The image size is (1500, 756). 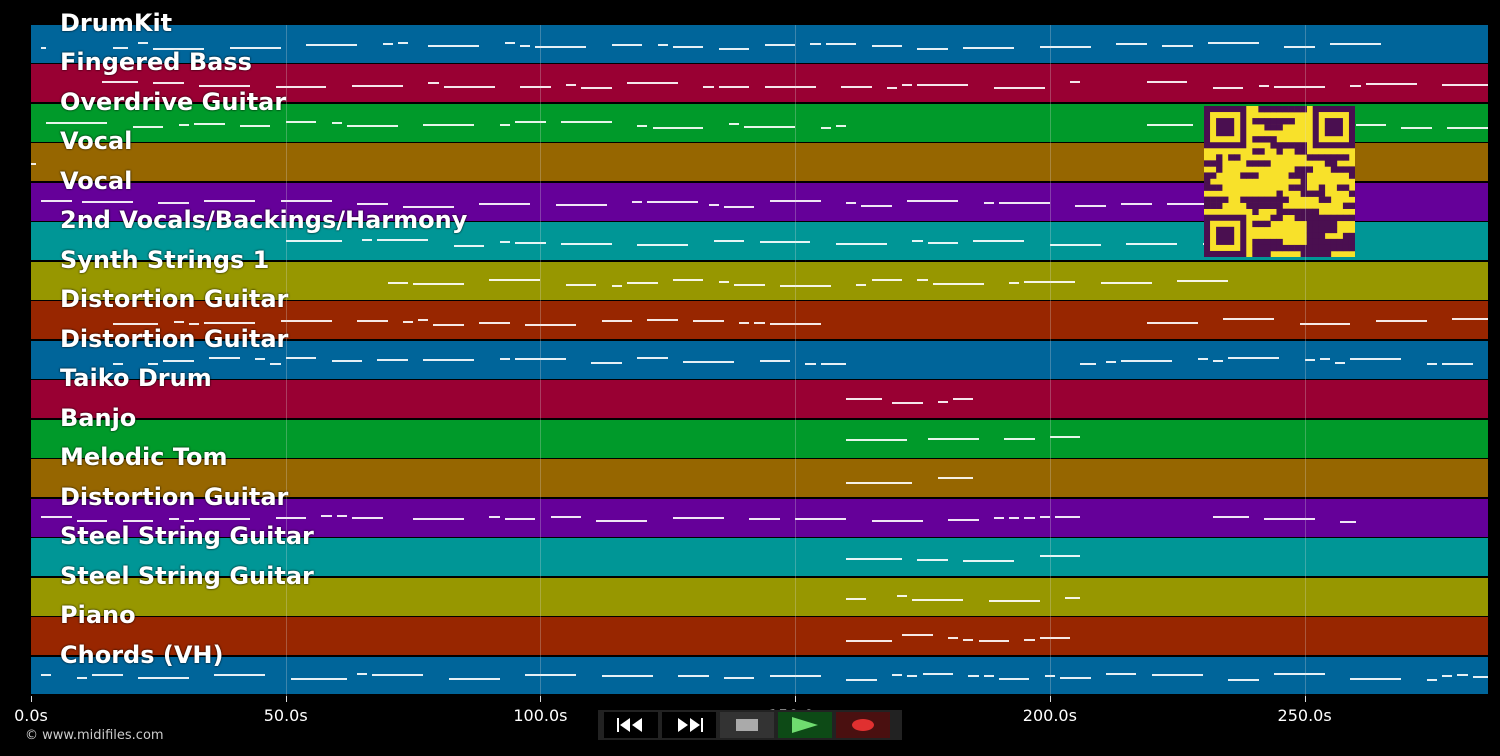 I want to click on record-button, so click(x=863, y=725).